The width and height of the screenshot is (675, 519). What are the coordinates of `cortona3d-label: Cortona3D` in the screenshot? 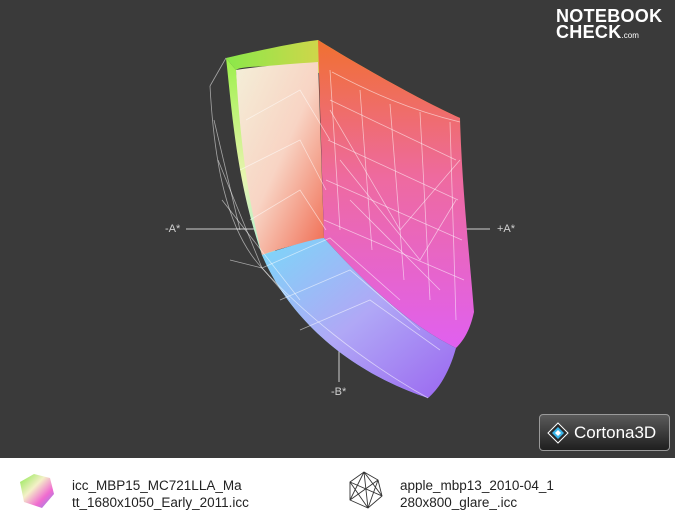 It's located at (615, 432).